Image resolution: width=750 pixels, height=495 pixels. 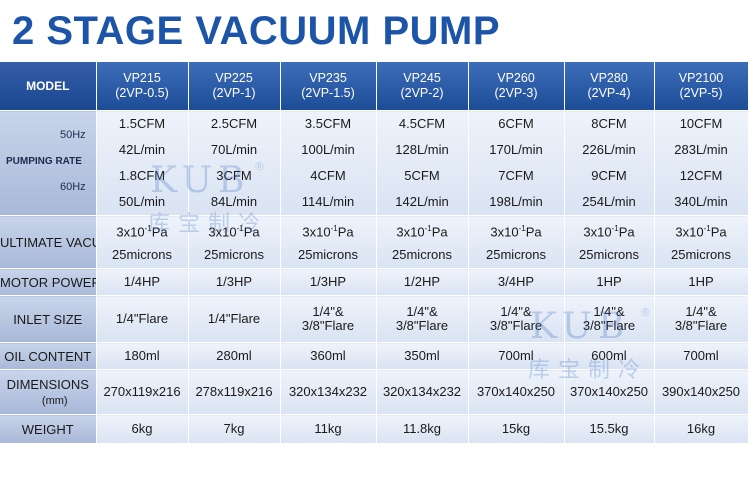 What do you see at coordinates (48, 86) in the screenshot?
I see `model-label: MODEL` at bounding box center [48, 86].